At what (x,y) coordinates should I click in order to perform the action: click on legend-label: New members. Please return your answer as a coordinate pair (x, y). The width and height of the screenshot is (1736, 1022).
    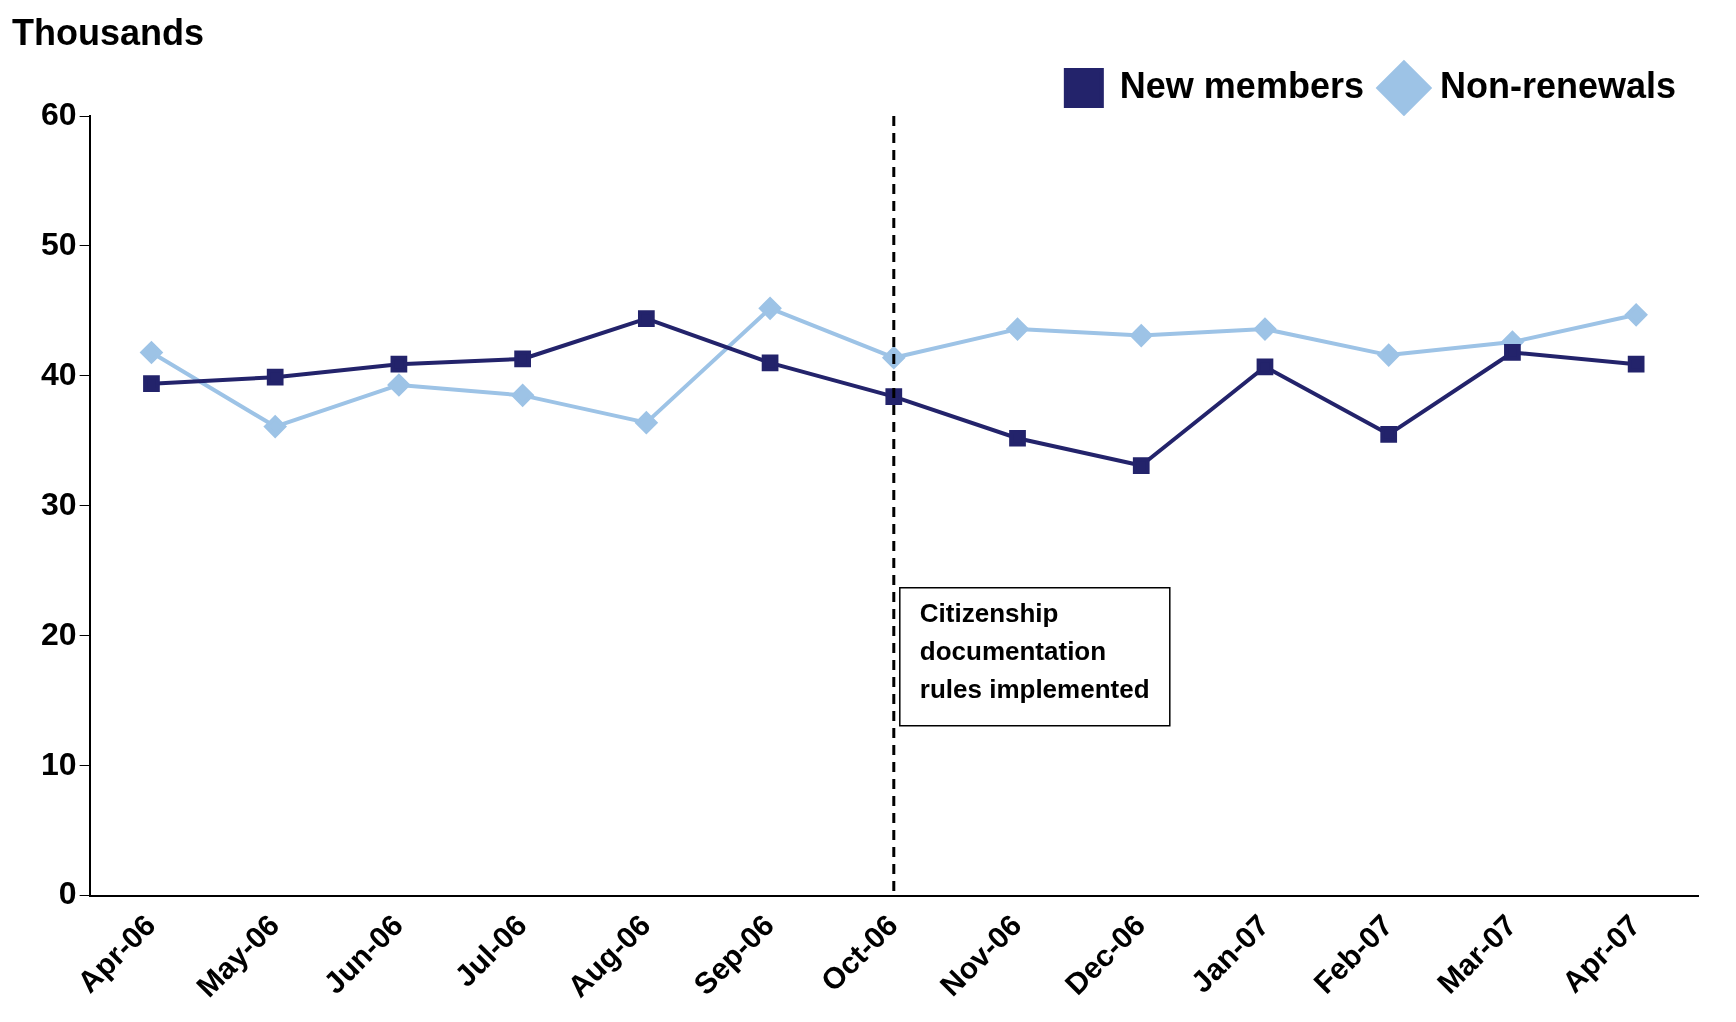
    Looking at the image, I should click on (1241, 85).